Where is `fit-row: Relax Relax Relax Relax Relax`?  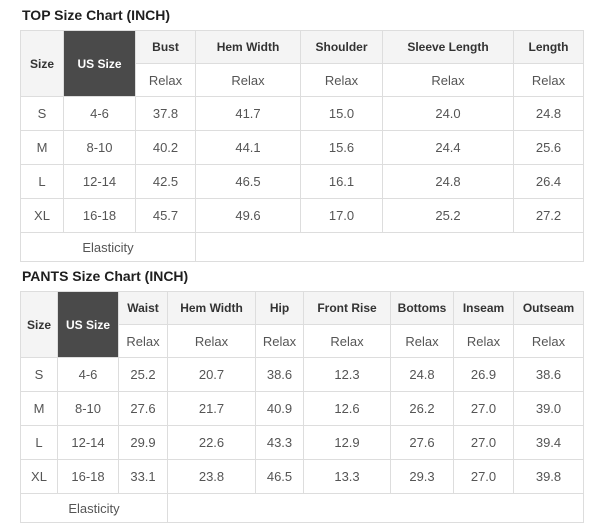
fit-row: Relax Relax Relax Relax Relax is located at coordinates (302, 80).